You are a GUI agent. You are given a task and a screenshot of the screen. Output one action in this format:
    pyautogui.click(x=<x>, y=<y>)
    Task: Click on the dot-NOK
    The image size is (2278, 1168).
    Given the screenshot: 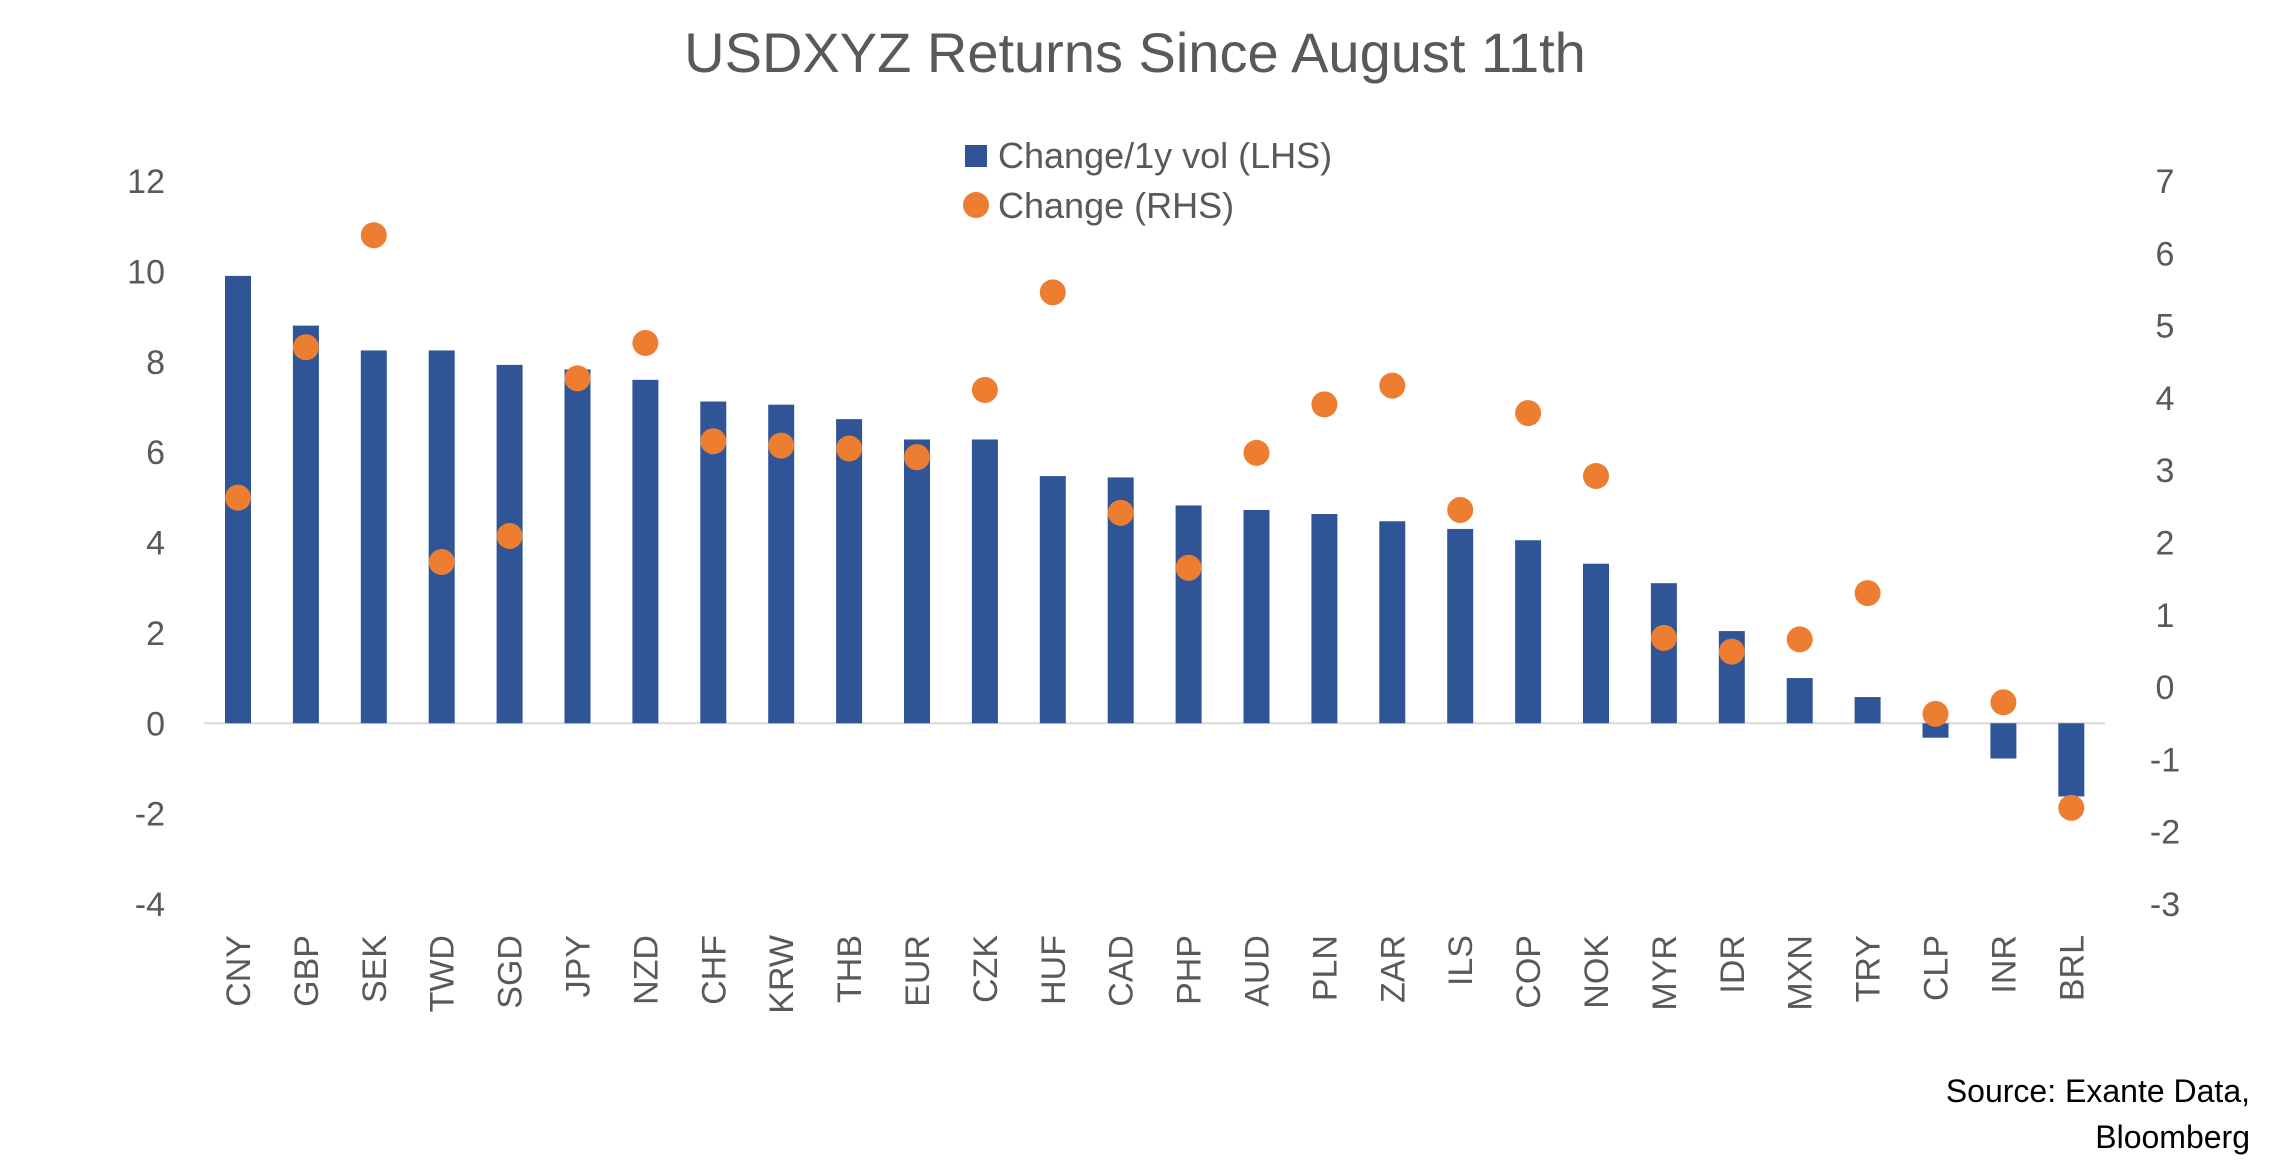 What is the action you would take?
    pyautogui.click(x=1596, y=475)
    